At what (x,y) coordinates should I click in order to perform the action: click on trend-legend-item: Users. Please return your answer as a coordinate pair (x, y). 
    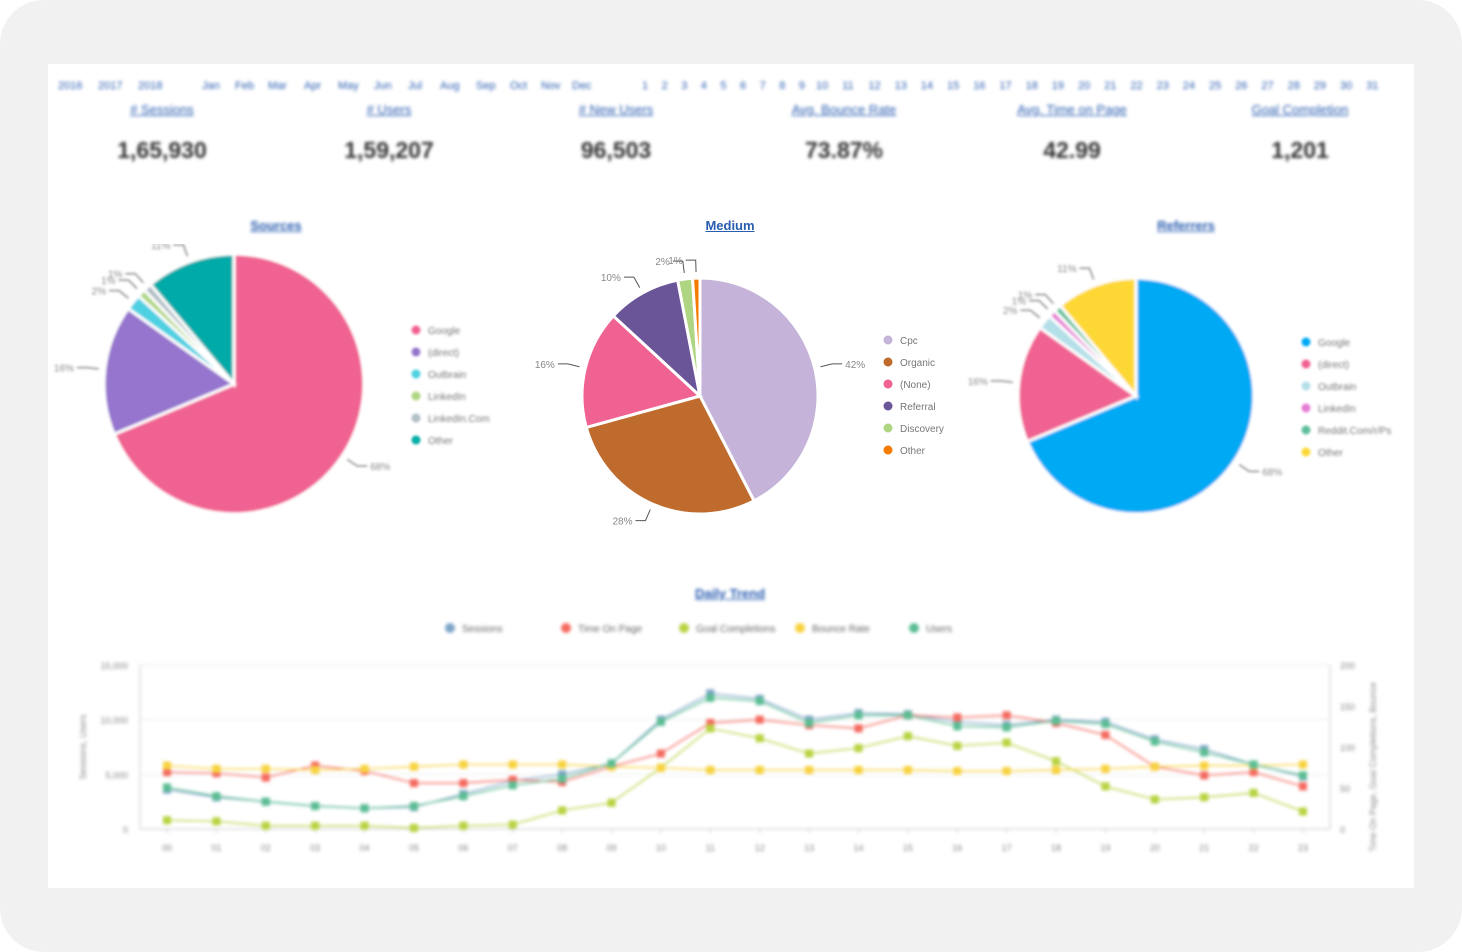
    Looking at the image, I should click on (939, 629).